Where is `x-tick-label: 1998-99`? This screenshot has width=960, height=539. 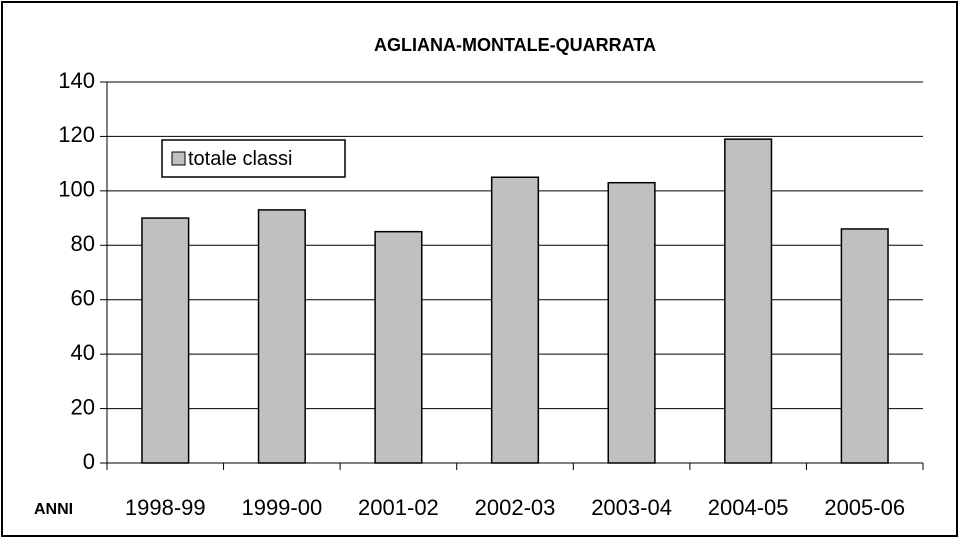 x-tick-label: 1998-99 is located at coordinates (165, 507).